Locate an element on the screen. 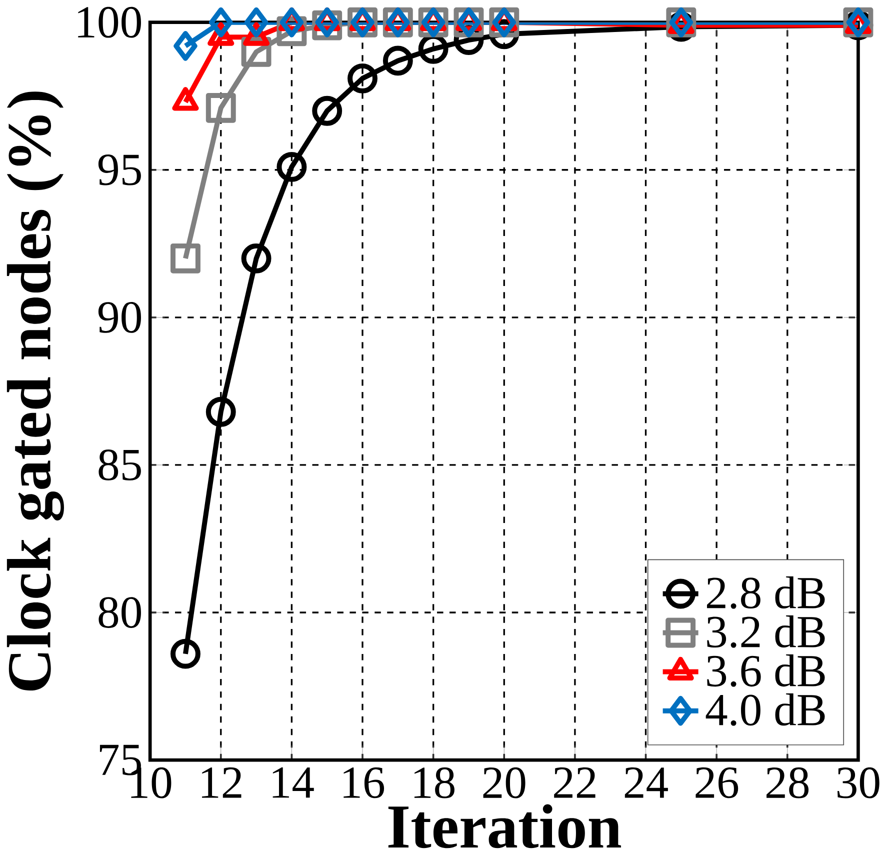 This screenshot has width=888, height=855. legend-label: 4.0 dB is located at coordinates (765, 709).